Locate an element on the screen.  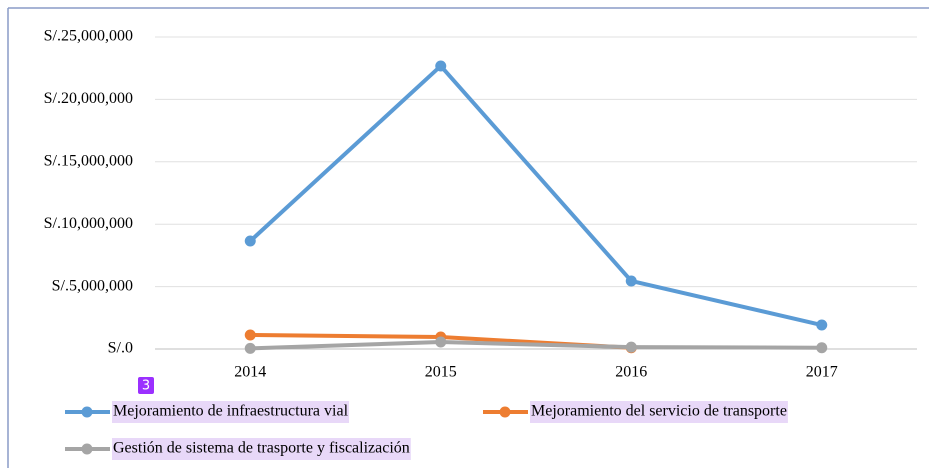
x-tick-label: 2014 is located at coordinates (250, 372).